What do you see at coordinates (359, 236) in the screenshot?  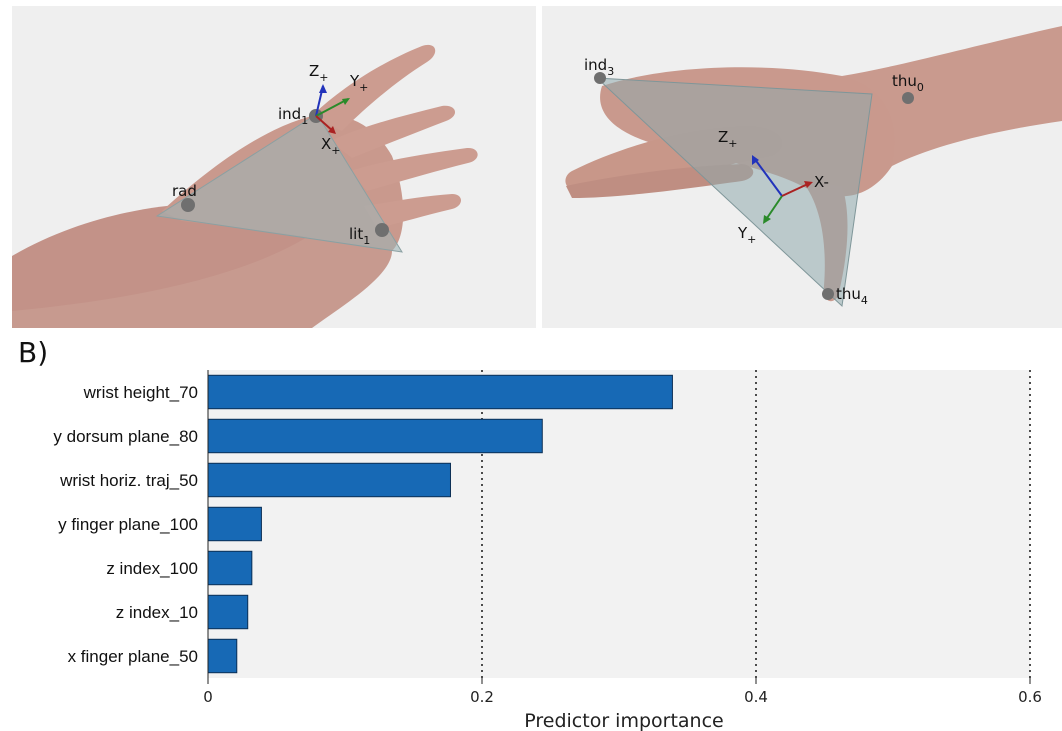 I see `marker-label-lit1: lit1` at bounding box center [359, 236].